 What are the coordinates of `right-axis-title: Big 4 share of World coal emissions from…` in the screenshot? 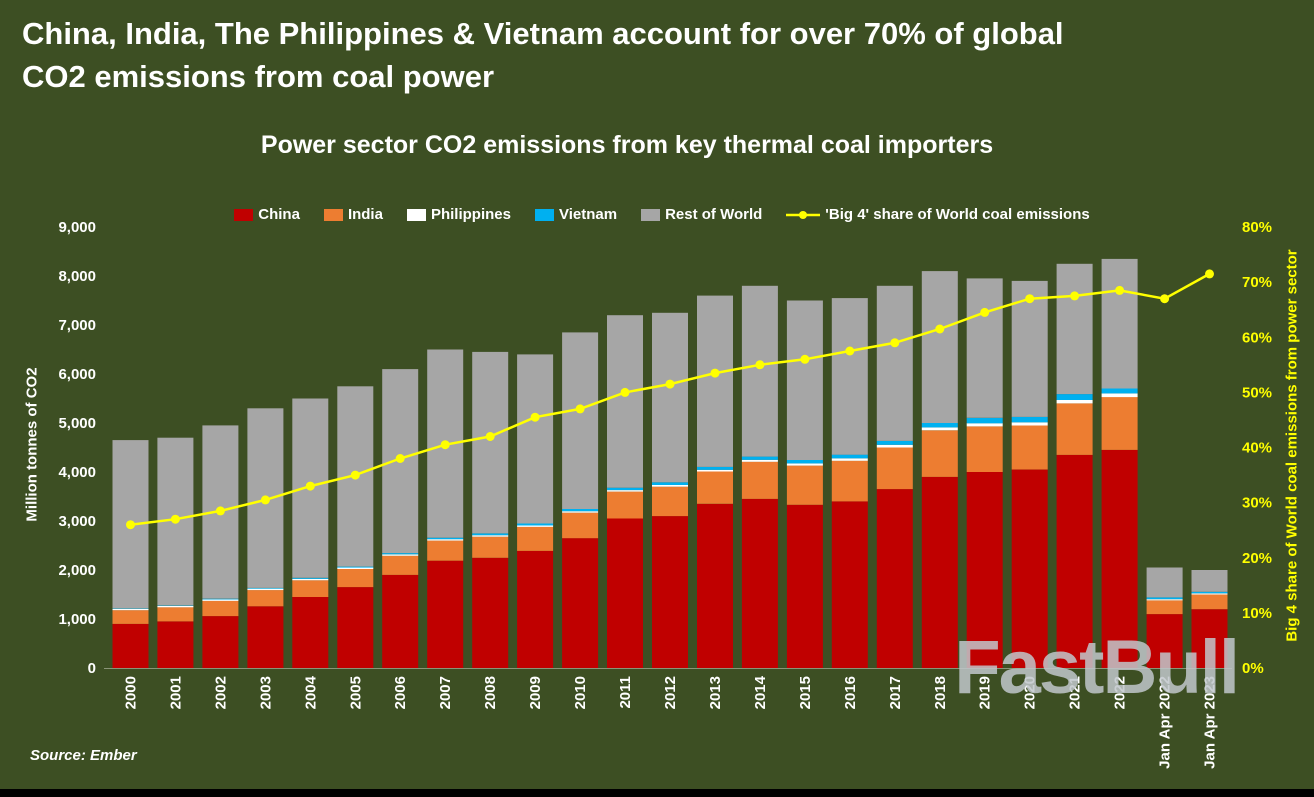 It's located at (1292, 445).